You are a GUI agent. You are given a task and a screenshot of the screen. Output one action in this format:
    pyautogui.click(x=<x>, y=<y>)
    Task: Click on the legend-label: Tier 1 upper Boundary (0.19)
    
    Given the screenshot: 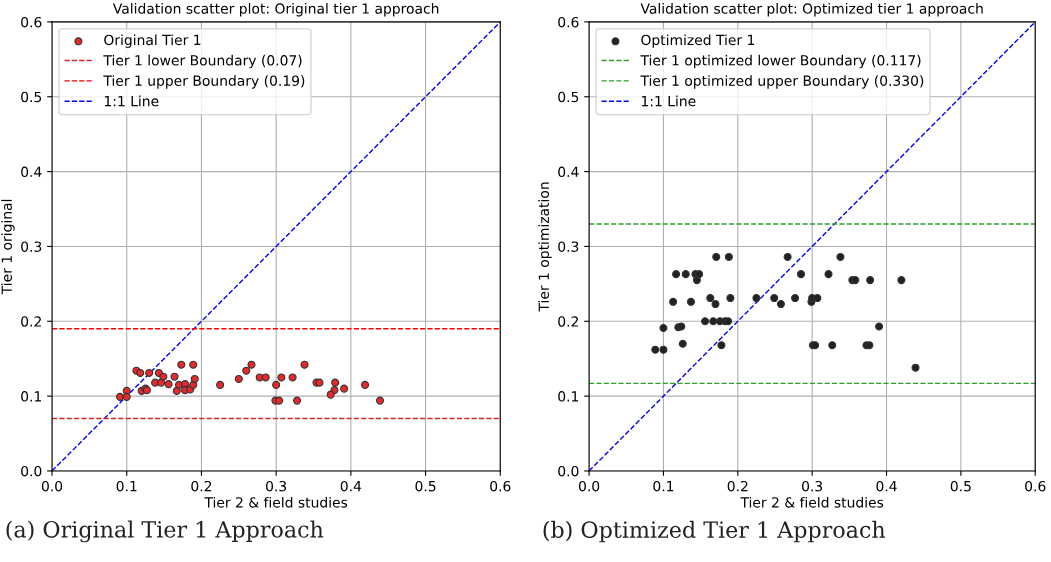 What is the action you would take?
    pyautogui.click(x=204, y=82)
    